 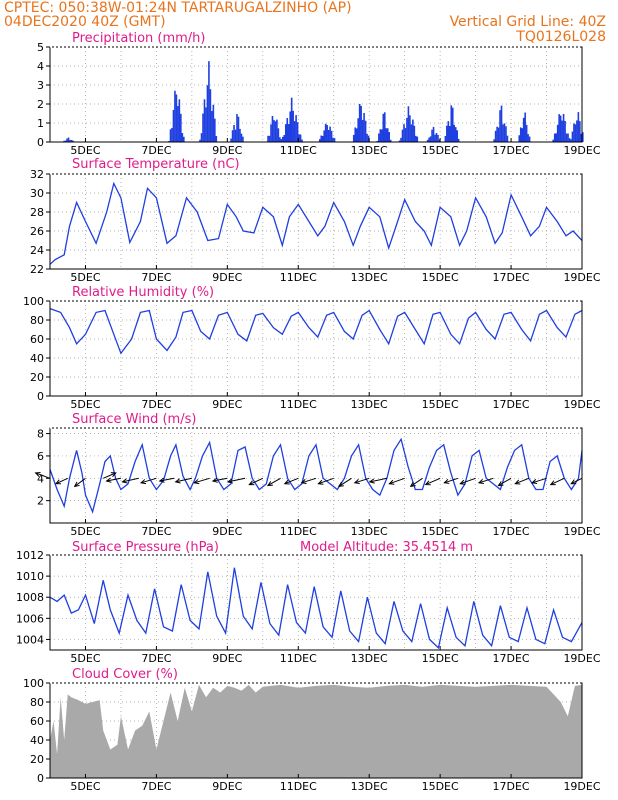 What do you see at coordinates (581, 404) in the screenshot?
I see `x-tick-label: 19DEC` at bounding box center [581, 404].